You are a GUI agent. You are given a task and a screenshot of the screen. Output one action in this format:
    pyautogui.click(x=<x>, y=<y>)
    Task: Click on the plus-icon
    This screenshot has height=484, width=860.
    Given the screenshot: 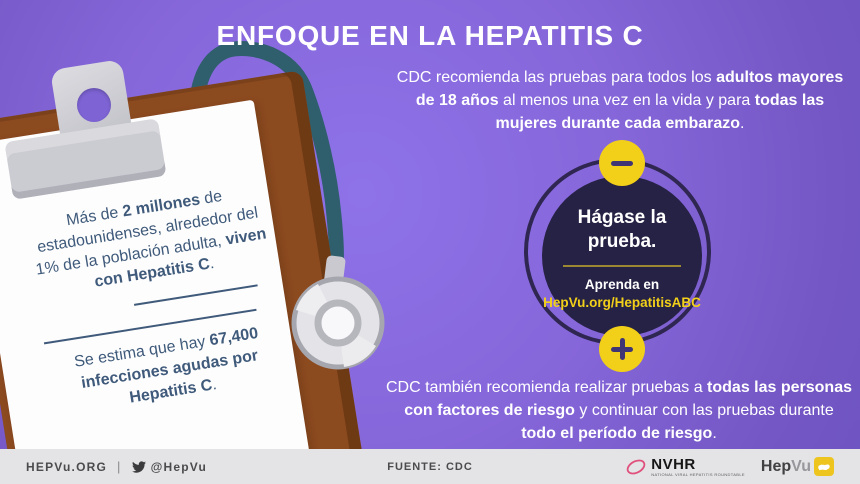 What is the action you would take?
    pyautogui.click(x=622, y=349)
    